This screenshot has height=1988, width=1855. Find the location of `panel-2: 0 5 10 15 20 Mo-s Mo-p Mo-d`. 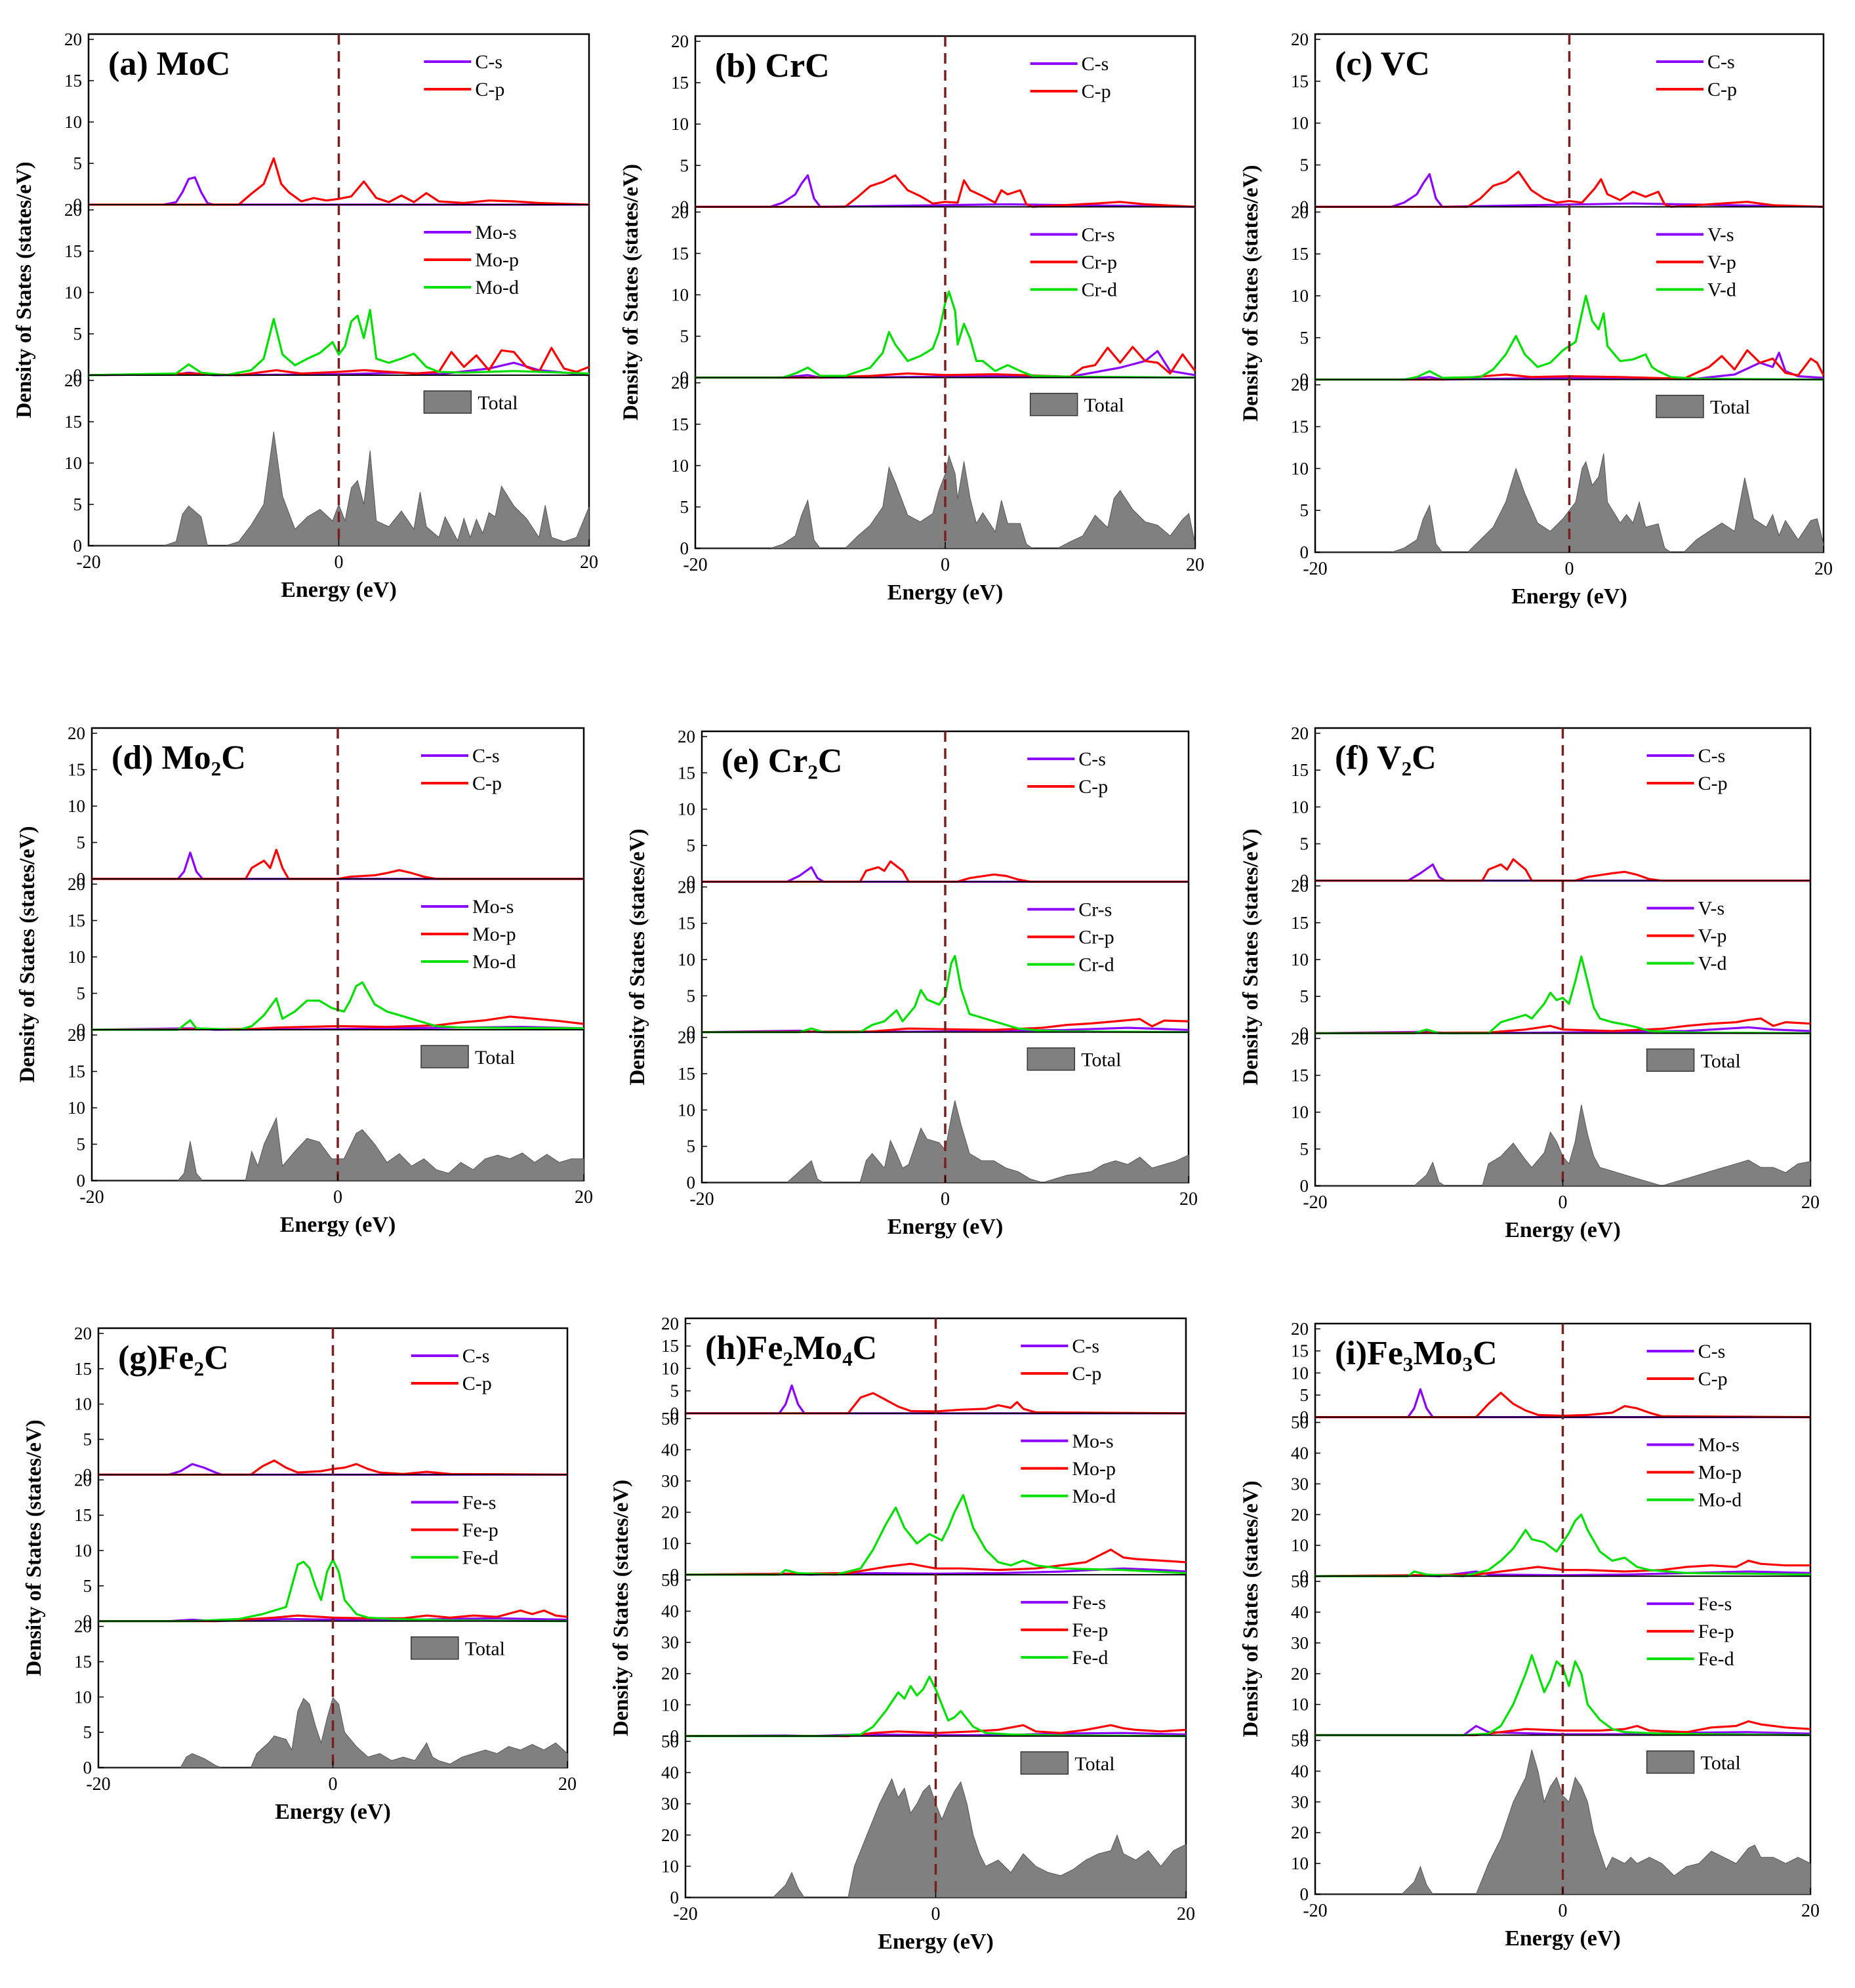

panel-2: 0 5 10 15 20 Mo-s Mo-p Mo-d is located at coordinates (327, 292).